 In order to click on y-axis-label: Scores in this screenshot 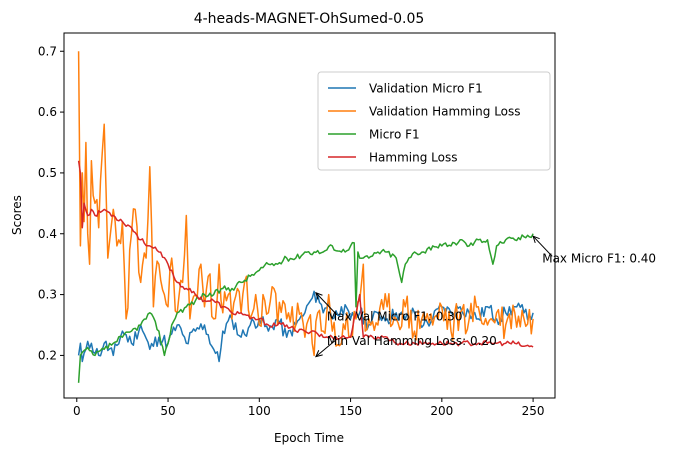, I will do `click(17, 215)`.